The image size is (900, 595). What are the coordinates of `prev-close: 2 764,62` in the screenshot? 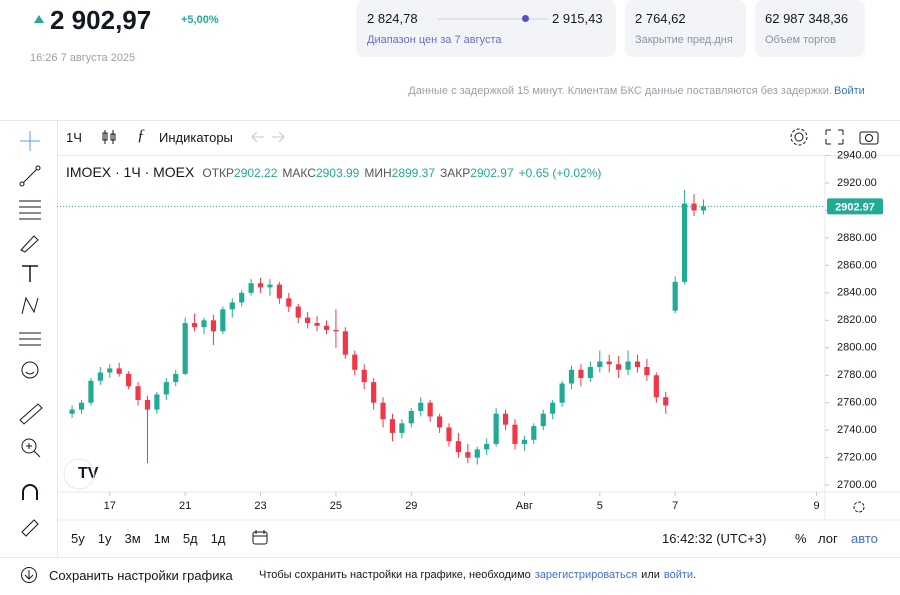 It's located at (660, 18).